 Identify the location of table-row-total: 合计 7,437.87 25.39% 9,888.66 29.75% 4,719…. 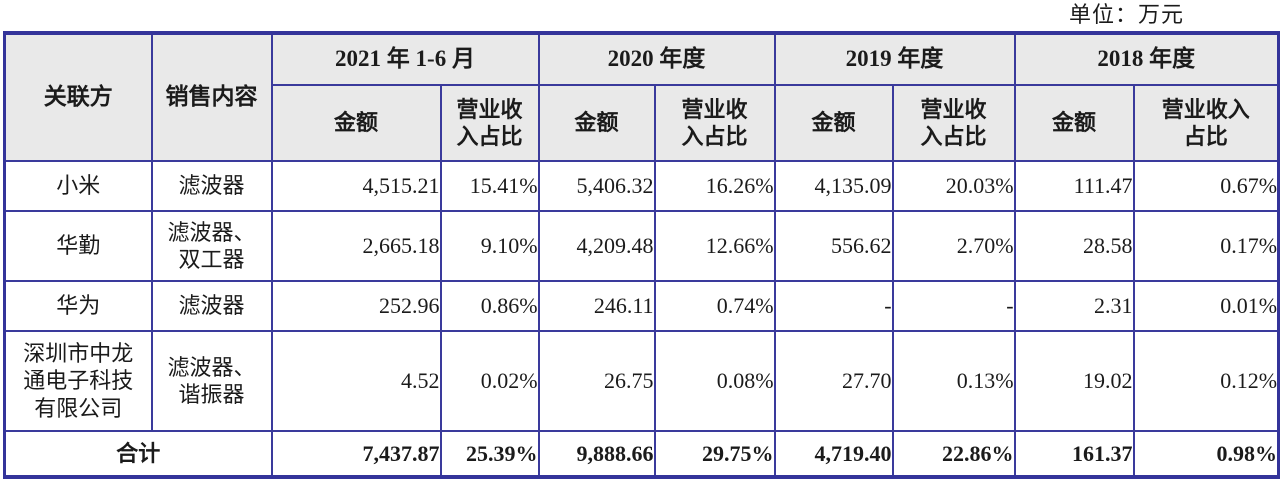
(641, 454).